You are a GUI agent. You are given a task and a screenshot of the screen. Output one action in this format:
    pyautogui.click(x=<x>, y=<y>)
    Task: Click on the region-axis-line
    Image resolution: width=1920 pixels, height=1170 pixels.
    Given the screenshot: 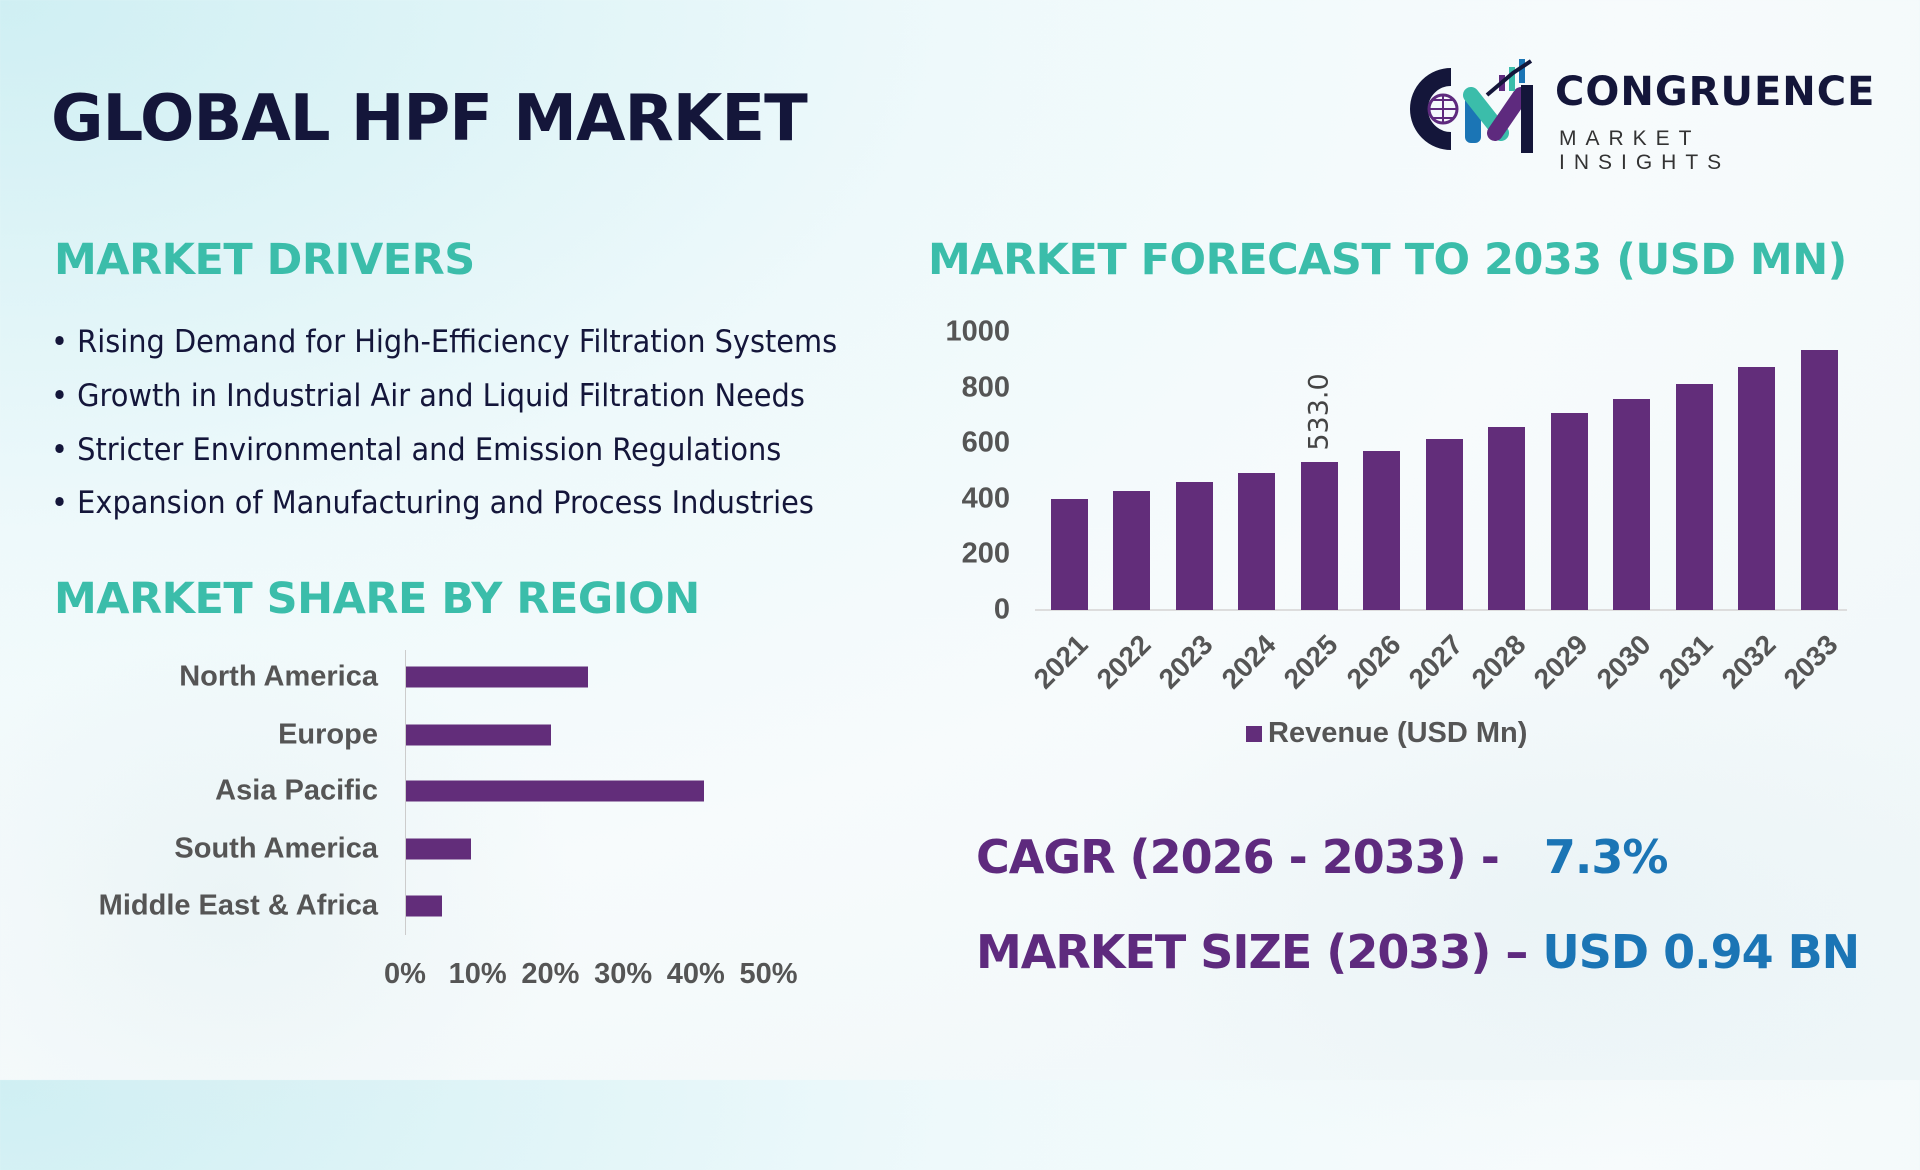 What is the action you would take?
    pyautogui.click(x=405, y=792)
    